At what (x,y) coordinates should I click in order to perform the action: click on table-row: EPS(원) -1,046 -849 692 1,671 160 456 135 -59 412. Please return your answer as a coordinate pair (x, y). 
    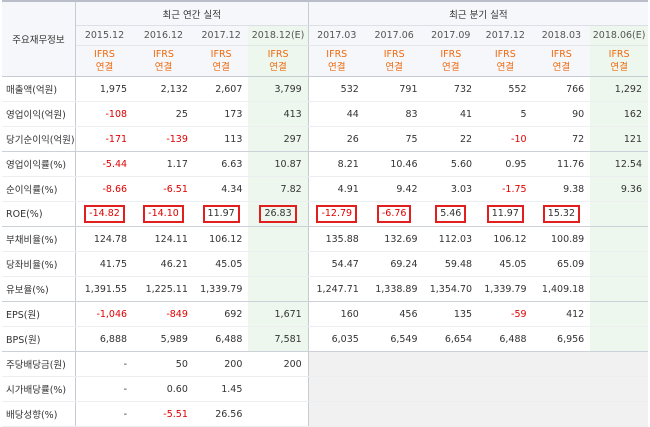
    Looking at the image, I should click on (325, 314).